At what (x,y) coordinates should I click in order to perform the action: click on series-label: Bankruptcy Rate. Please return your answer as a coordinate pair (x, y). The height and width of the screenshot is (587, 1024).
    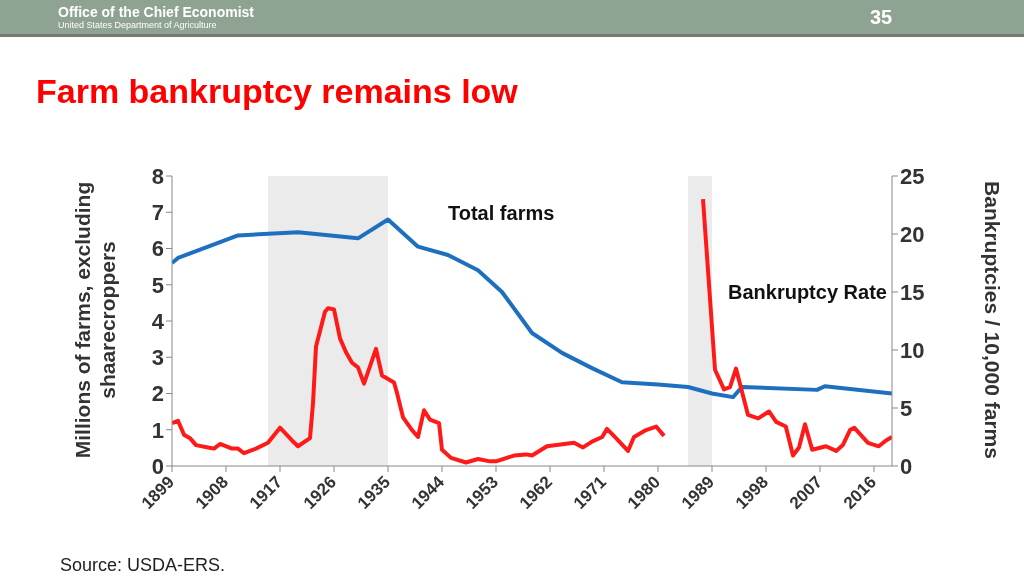
    Looking at the image, I should click on (807, 292).